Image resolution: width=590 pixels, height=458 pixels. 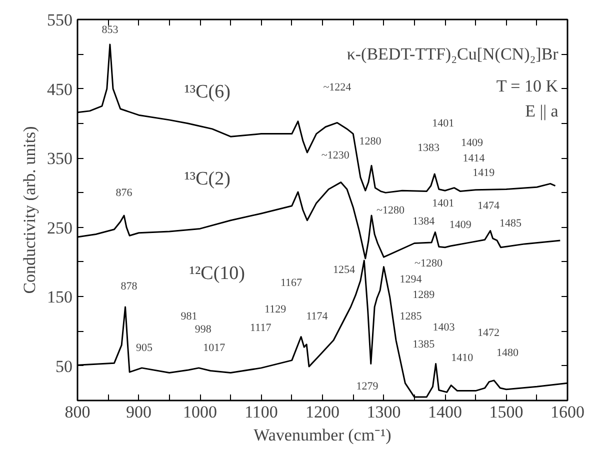 What do you see at coordinates (207, 179) in the screenshot?
I see `annotation: ¹³C(2)` at bounding box center [207, 179].